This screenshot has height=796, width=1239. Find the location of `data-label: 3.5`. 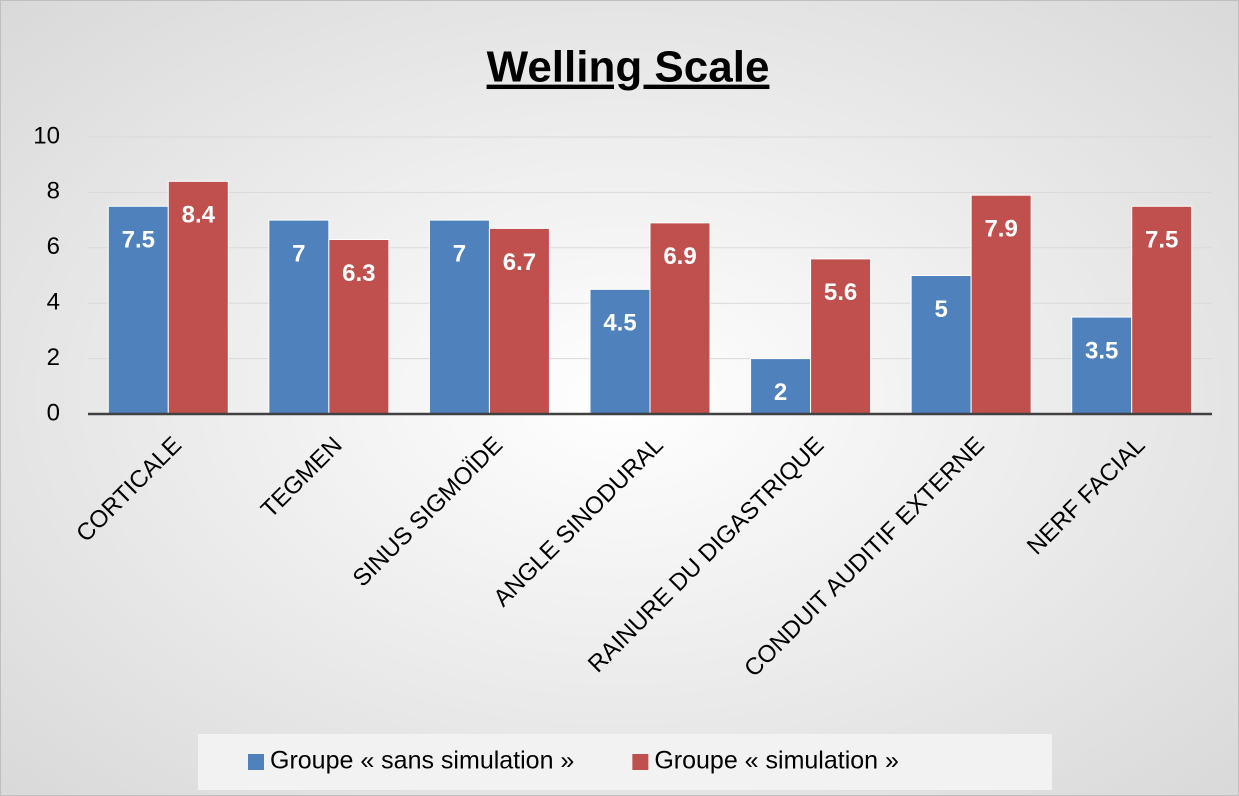

data-label: 3.5 is located at coordinates (1101, 350).